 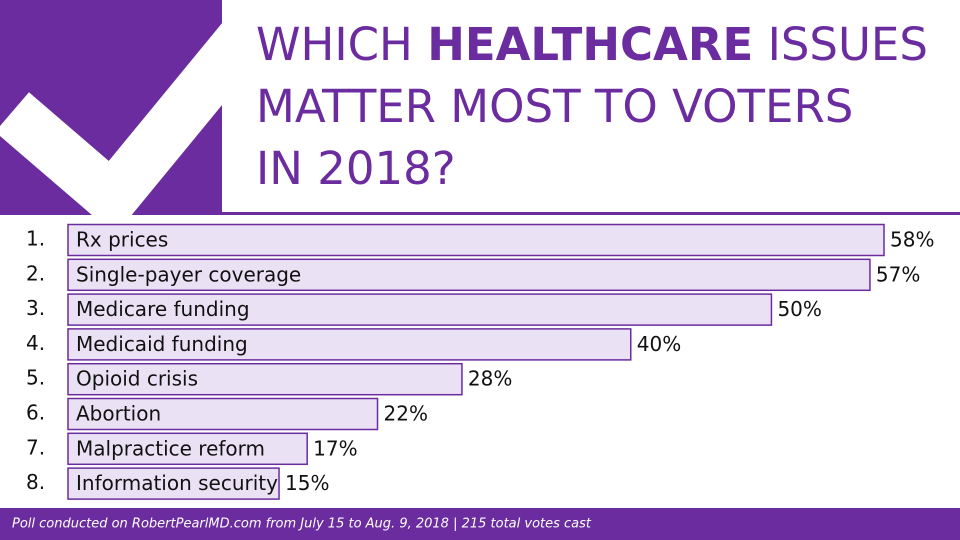 What do you see at coordinates (35, 378) in the screenshot?
I see `rank-label: 5.` at bounding box center [35, 378].